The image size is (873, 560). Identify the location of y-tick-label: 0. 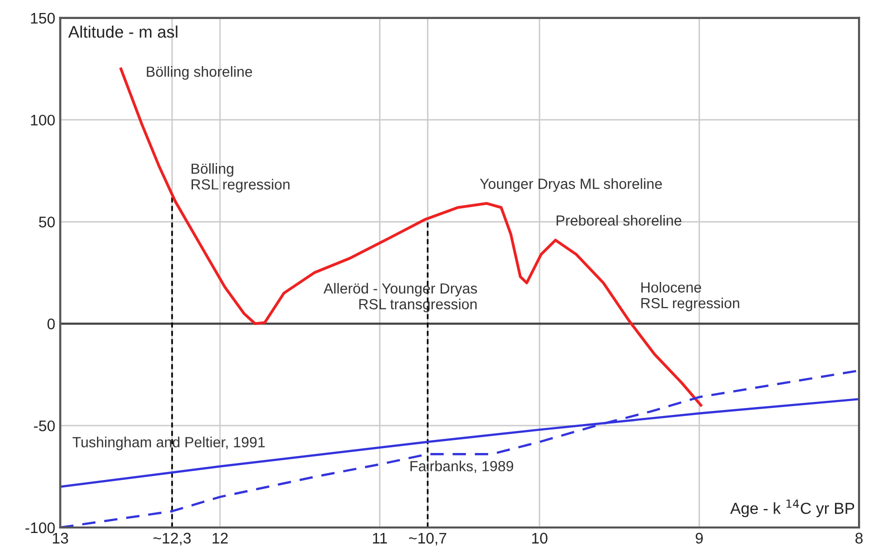
(51, 324).